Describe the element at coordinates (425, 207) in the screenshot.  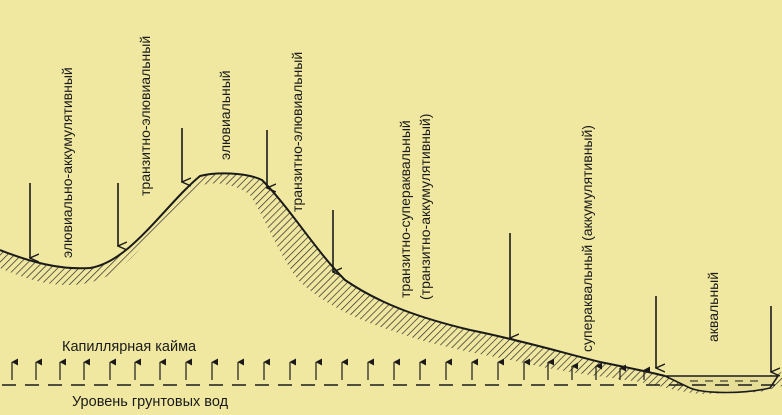
I see `label-transit-accumulative: (транзитно-аккумулятивный)` at that location.